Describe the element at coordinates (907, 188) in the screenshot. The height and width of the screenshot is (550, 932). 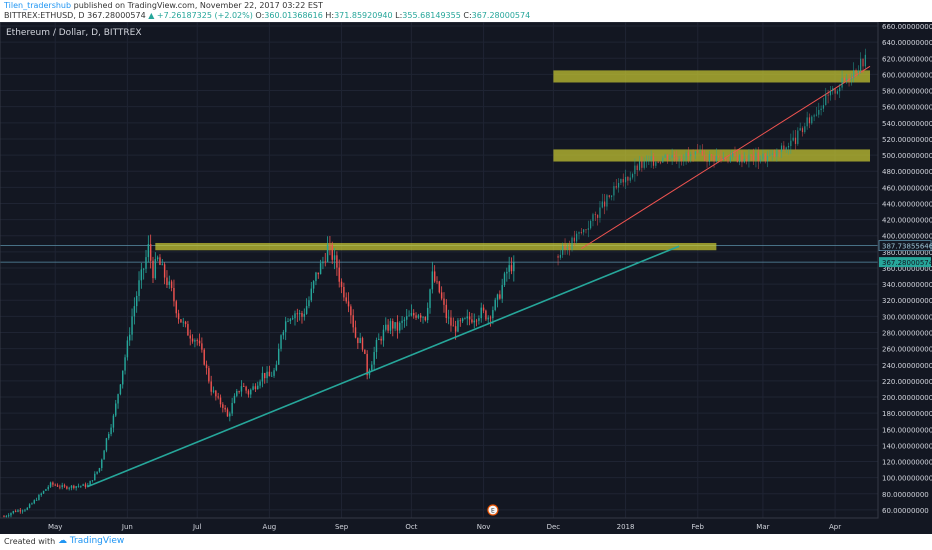
I see `y-tick-label: 460.00000000` at that location.